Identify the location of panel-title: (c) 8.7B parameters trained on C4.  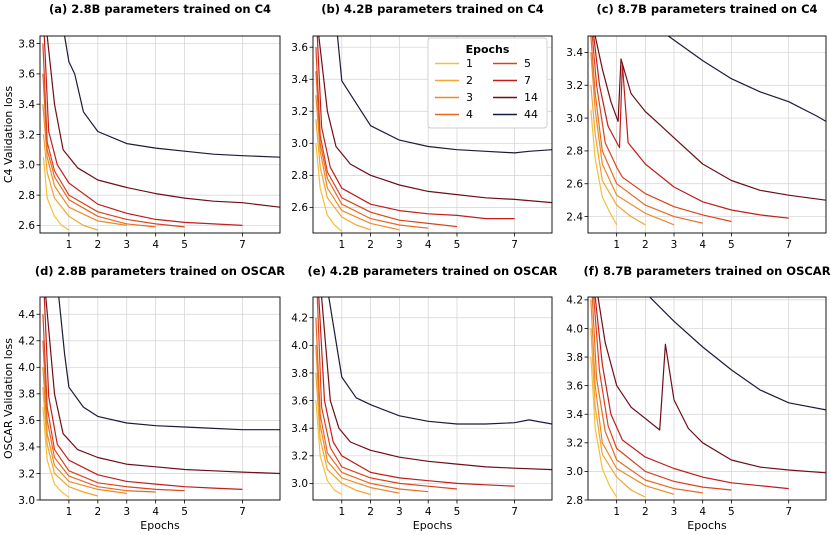
(706, 9).